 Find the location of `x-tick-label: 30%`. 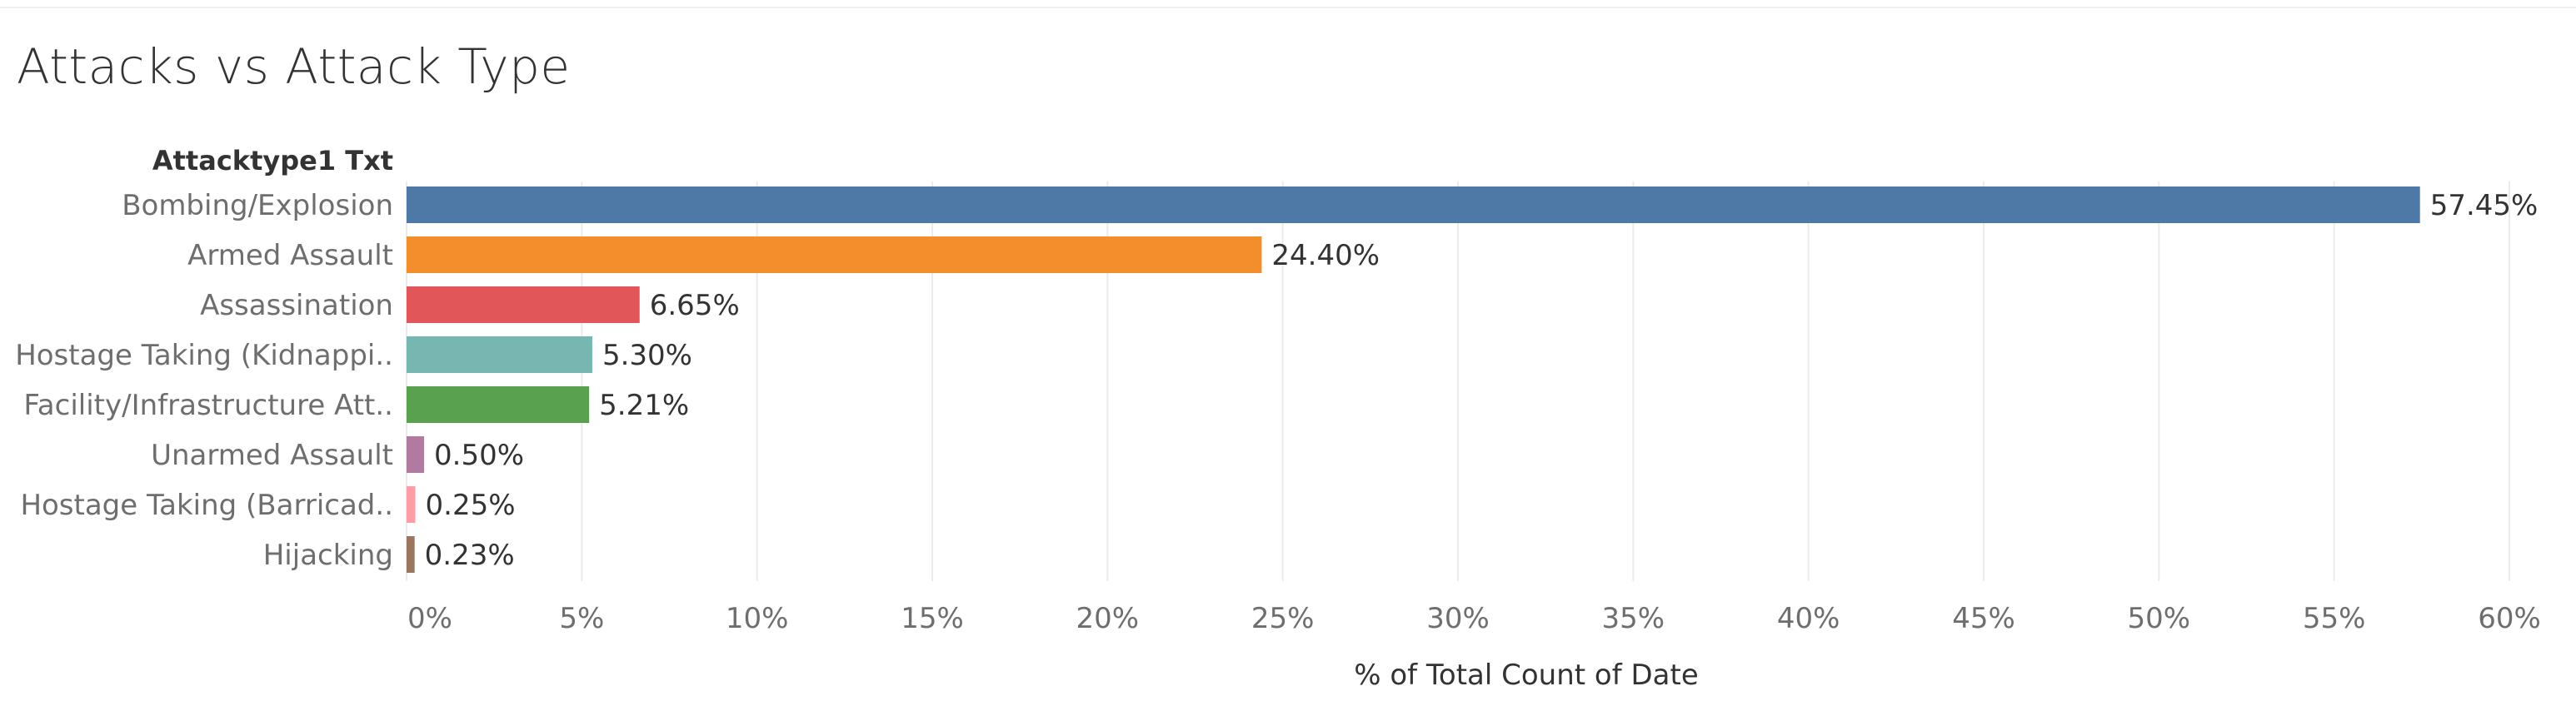

x-tick-label: 30% is located at coordinates (1458, 618).